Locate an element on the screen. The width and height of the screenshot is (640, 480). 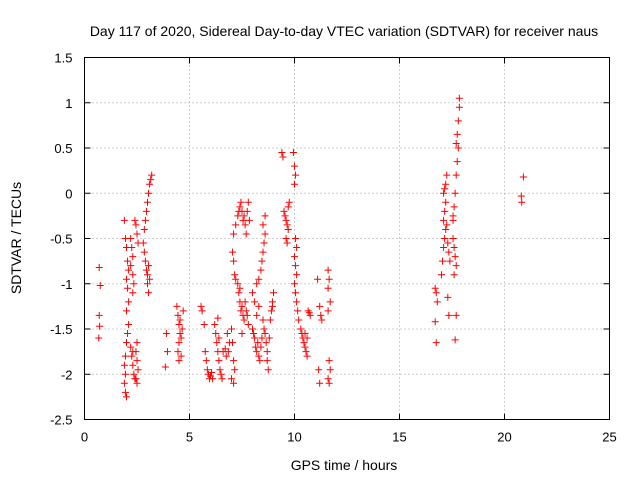
y-tick-label: 0 is located at coordinates (68, 193).